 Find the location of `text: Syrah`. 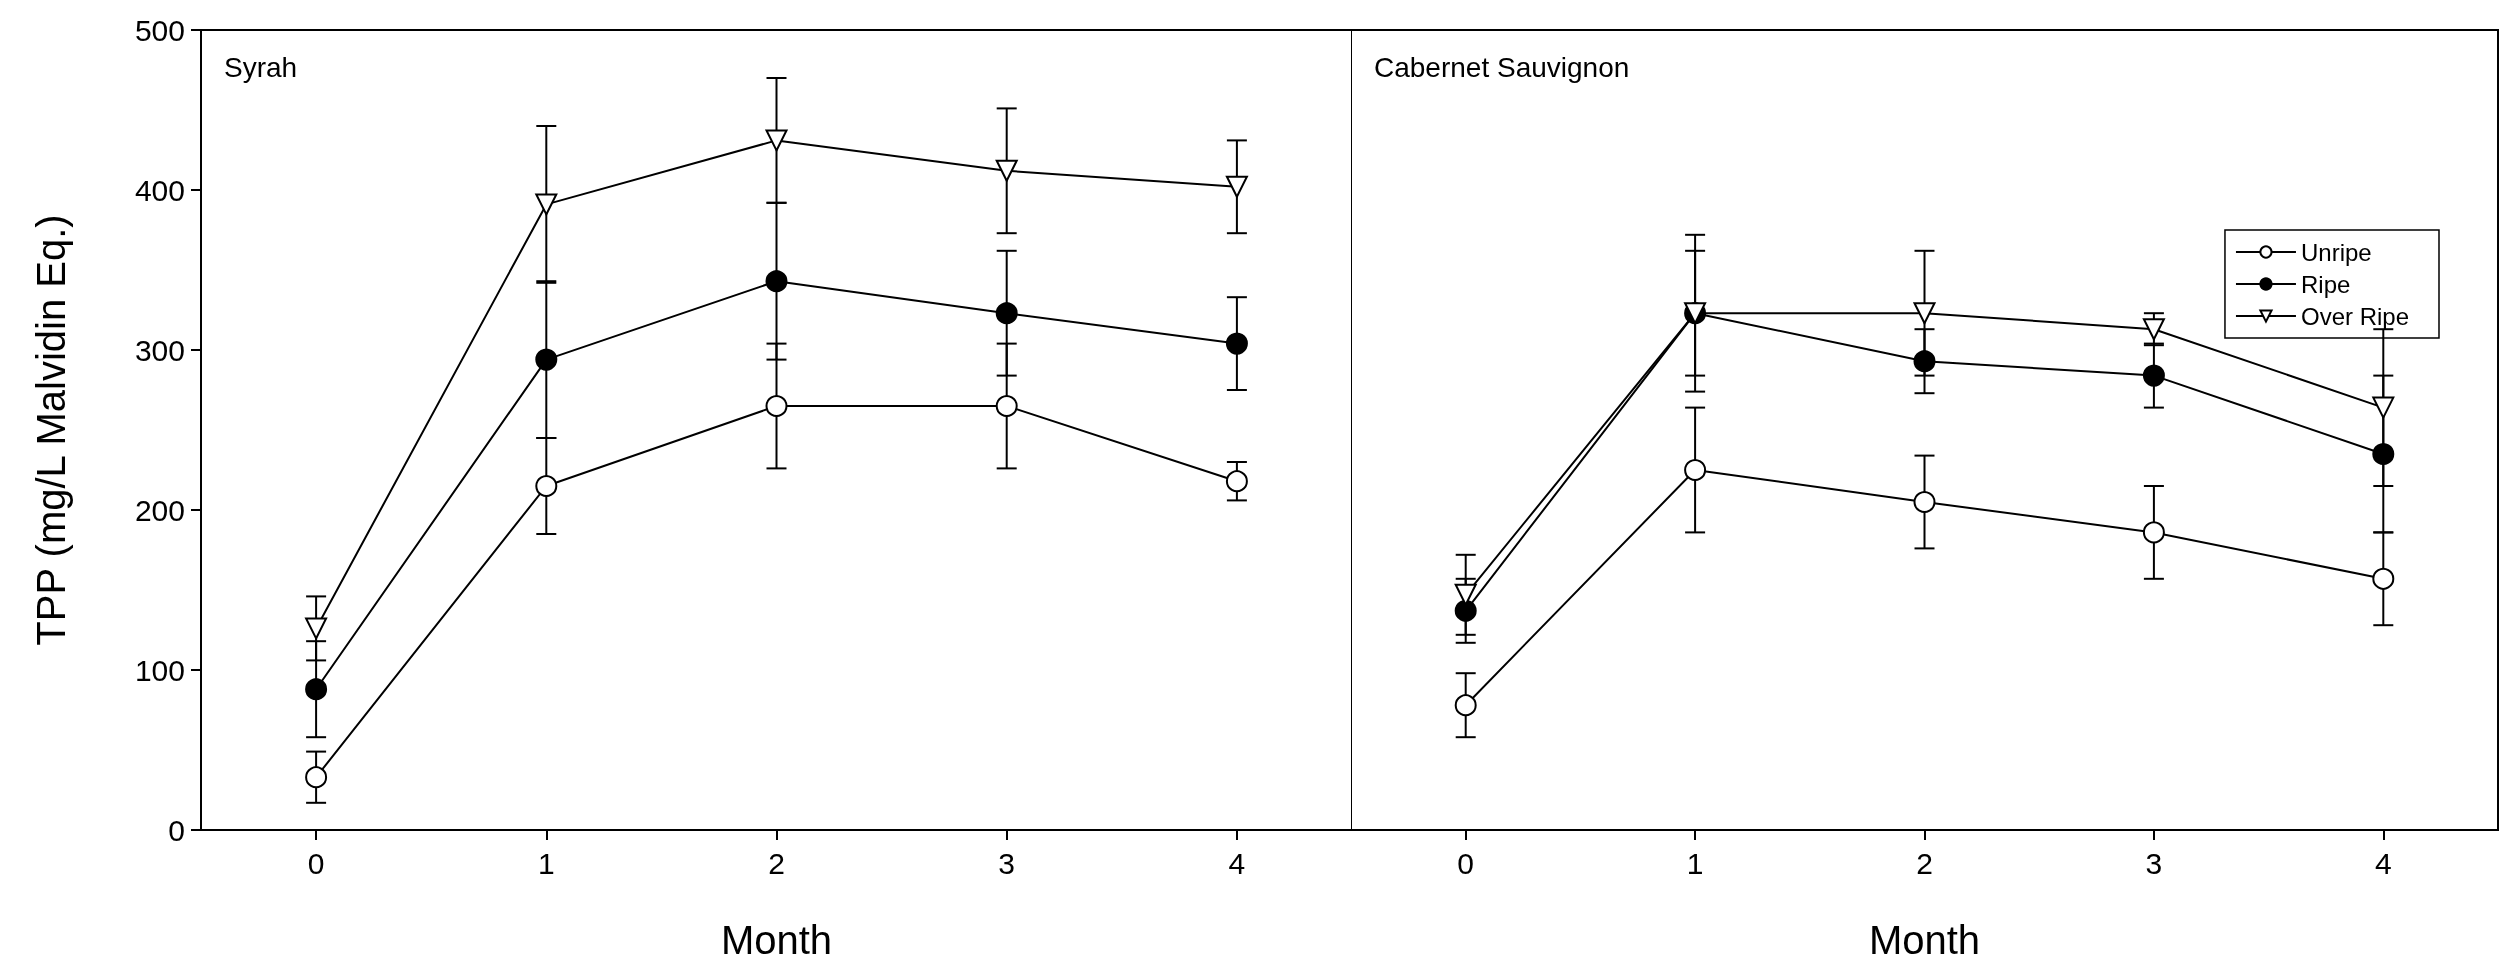

text: Syrah is located at coordinates (261, 67).